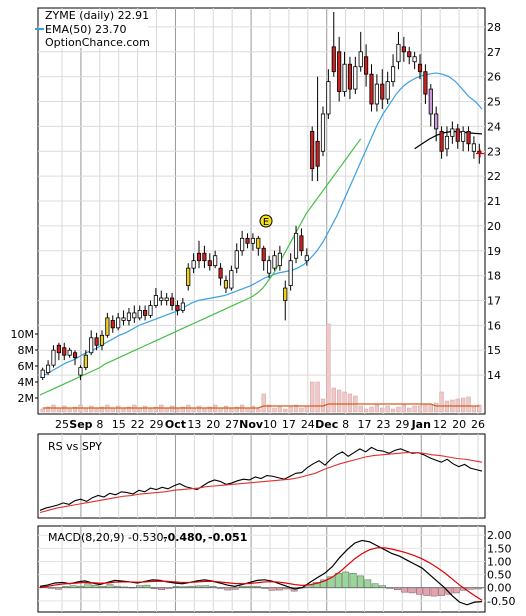  Describe the element at coordinates (266, 222) in the screenshot. I see `svg-text: E` at that location.